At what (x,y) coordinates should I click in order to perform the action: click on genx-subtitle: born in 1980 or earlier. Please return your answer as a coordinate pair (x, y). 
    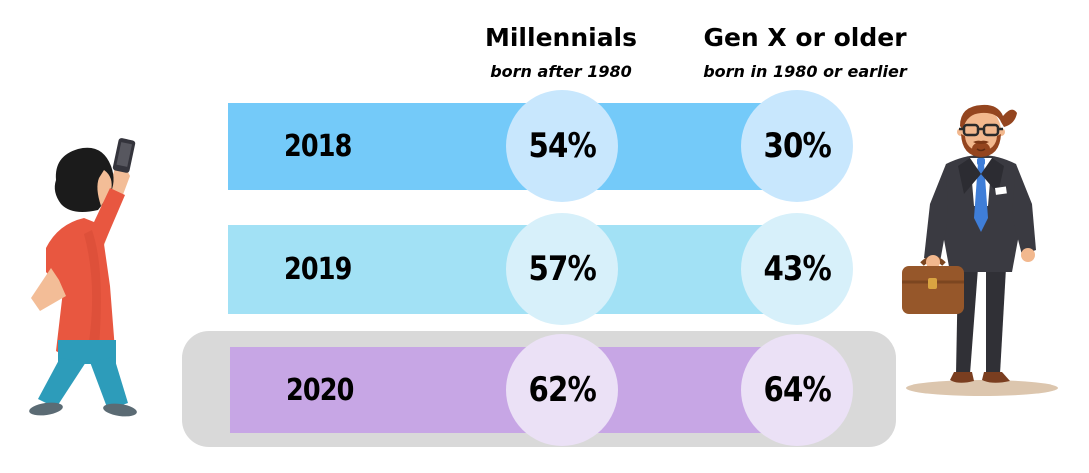
    Looking at the image, I should click on (805, 71).